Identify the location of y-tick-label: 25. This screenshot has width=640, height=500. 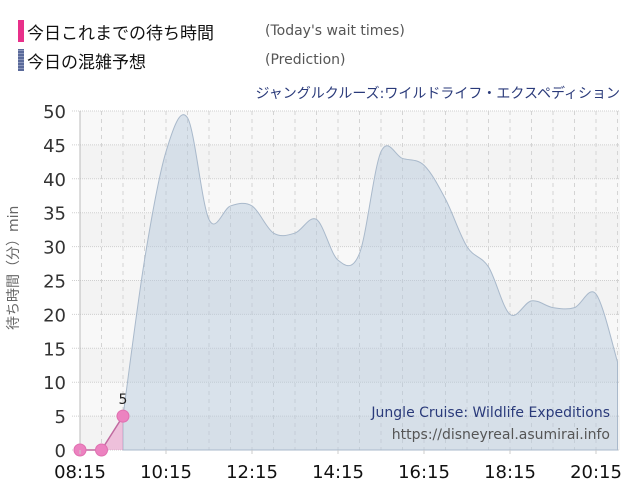
(54, 282).